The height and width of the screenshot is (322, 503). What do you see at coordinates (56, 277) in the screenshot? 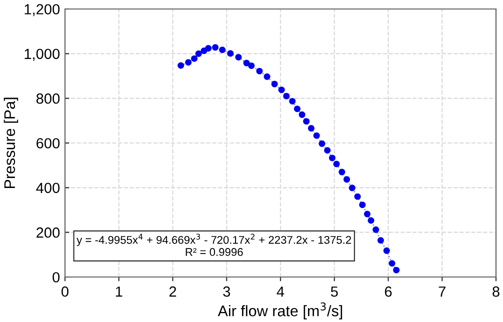
I see `y-tick-label: 0` at bounding box center [56, 277].